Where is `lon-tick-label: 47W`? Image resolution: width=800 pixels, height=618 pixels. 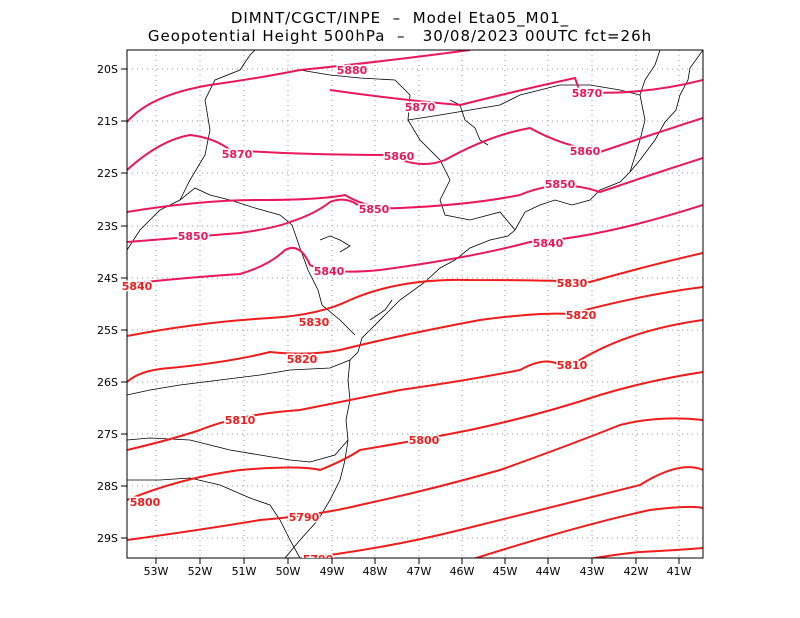 lon-tick-label: 47W is located at coordinates (419, 571).